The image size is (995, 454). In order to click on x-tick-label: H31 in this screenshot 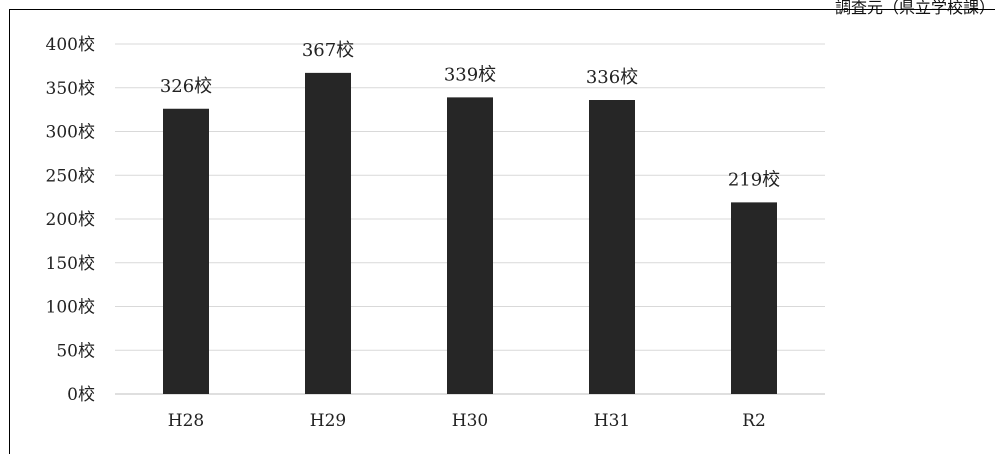, I will do `click(612, 421)`.